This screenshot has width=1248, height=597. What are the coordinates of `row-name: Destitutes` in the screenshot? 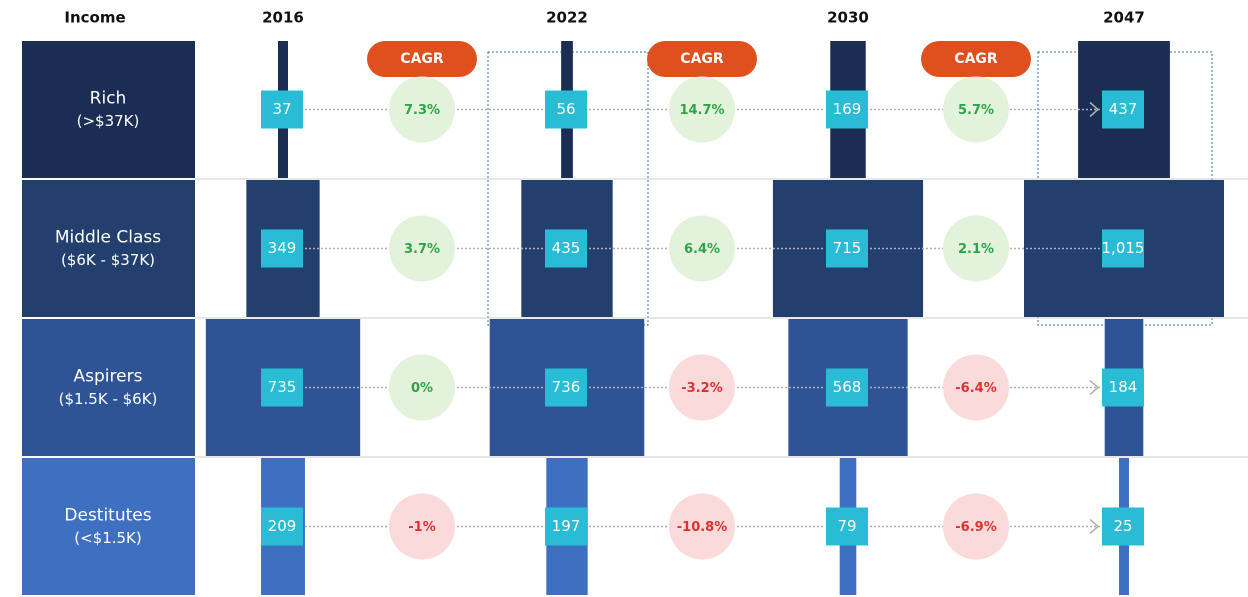 It's located at (107, 516).